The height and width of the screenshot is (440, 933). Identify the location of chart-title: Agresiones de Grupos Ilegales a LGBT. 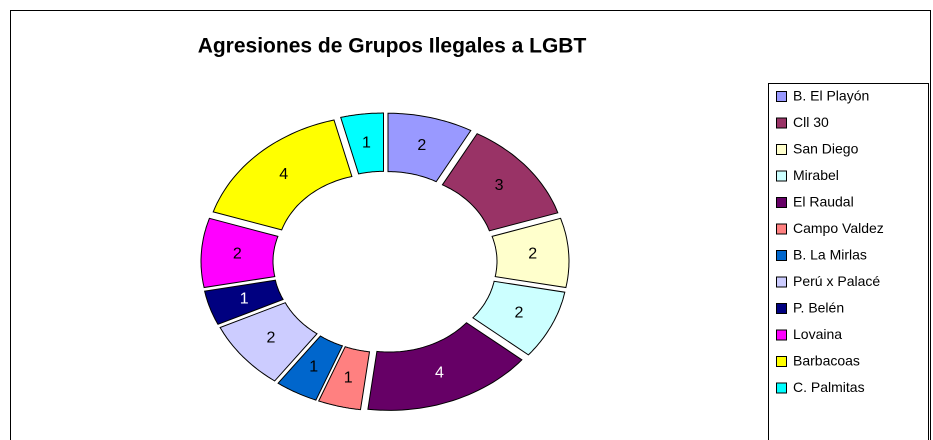
(392, 46).